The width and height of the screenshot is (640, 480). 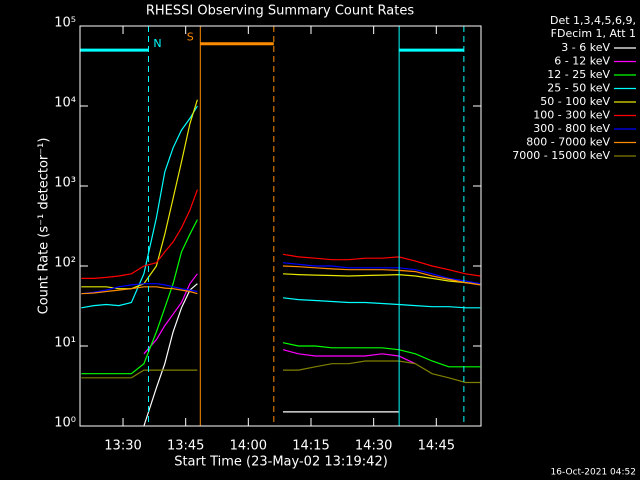 What do you see at coordinates (571, 115) in the screenshot?
I see `legend-label: 100 - 300 keV` at bounding box center [571, 115].